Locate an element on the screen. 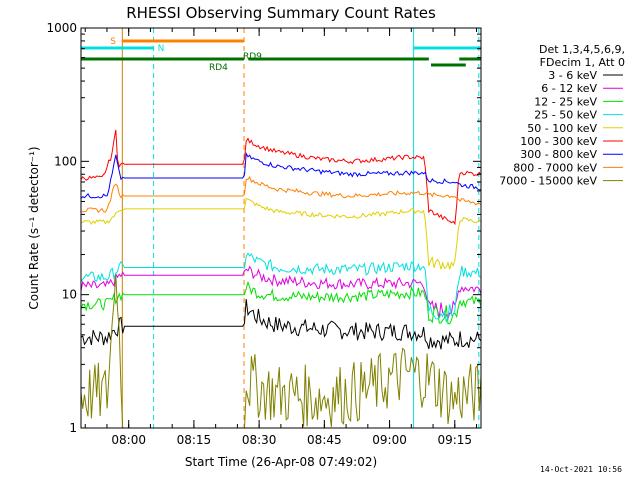 Image resolution: width=640 pixels, height=480 pixels. x-tick-label-4: 09:00 is located at coordinates (389, 440).